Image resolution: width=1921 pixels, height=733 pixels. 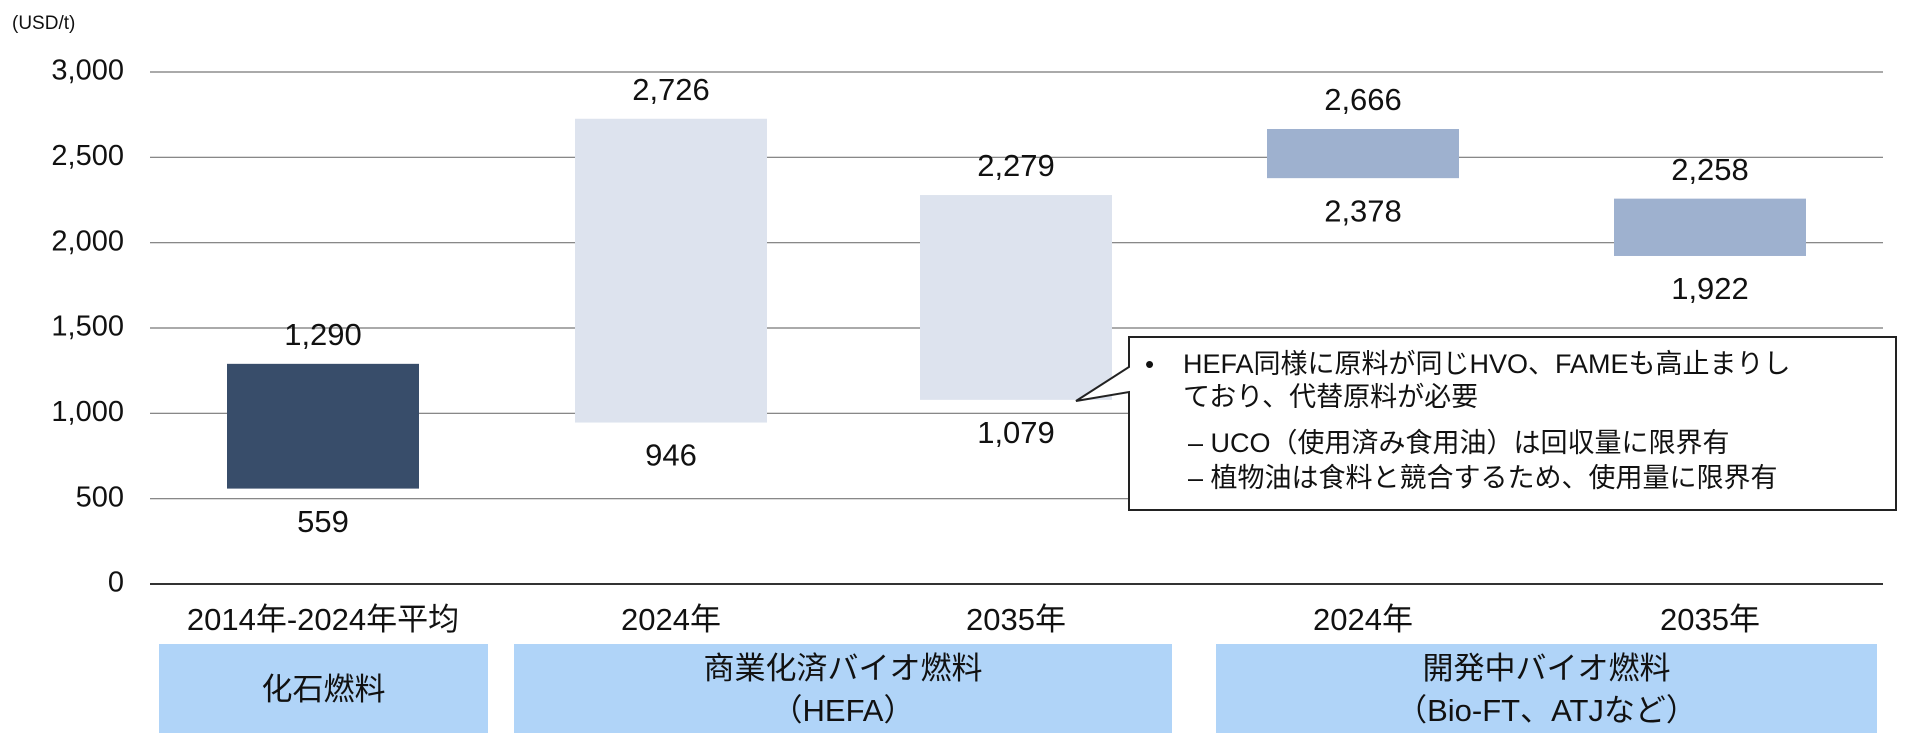 I want to click on annotation-callout, so click(x=1486, y=423).